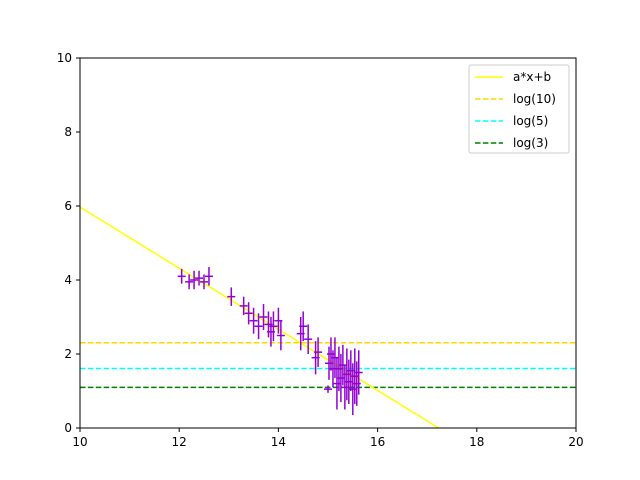 The image size is (640, 480). What do you see at coordinates (68, 428) in the screenshot?
I see `y-tick-label: 0` at bounding box center [68, 428].